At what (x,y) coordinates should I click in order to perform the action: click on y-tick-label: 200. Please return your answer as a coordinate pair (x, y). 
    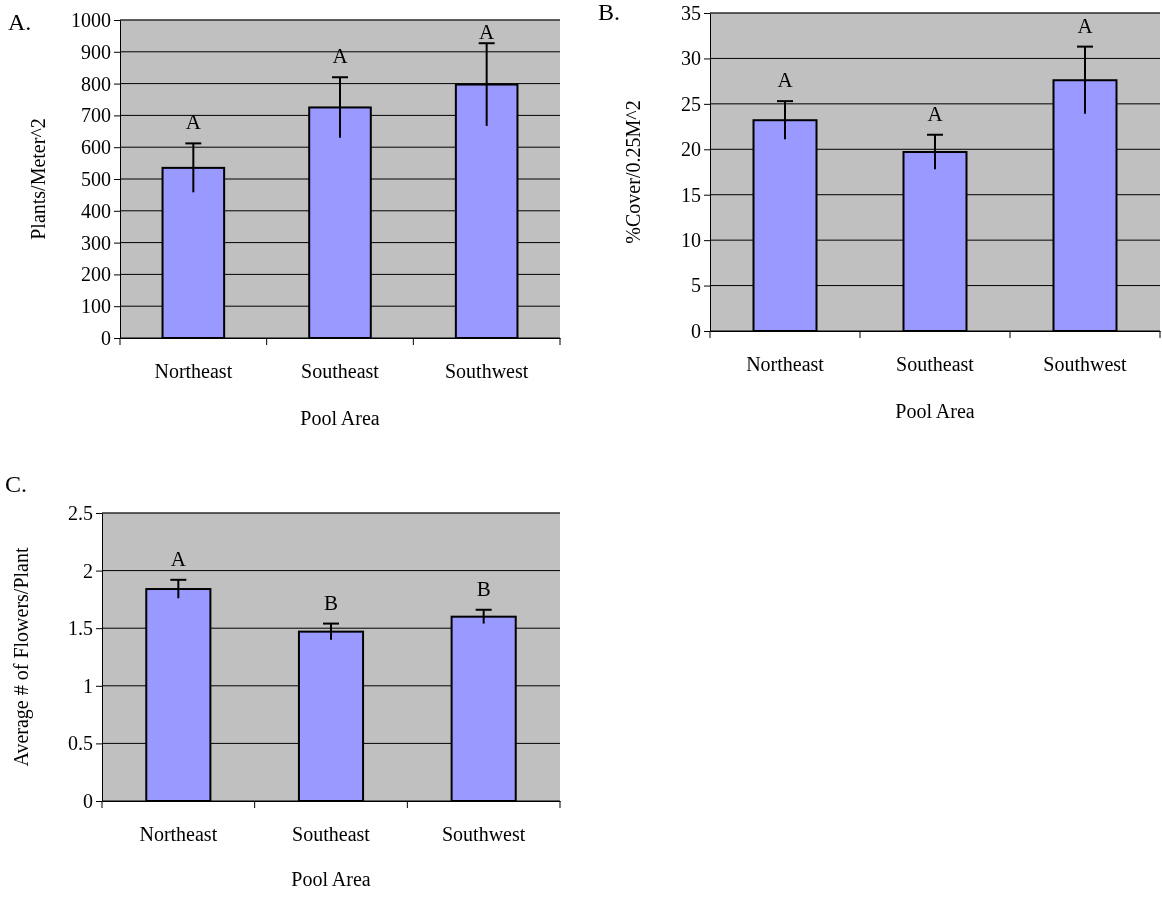
    Looking at the image, I should click on (96, 274).